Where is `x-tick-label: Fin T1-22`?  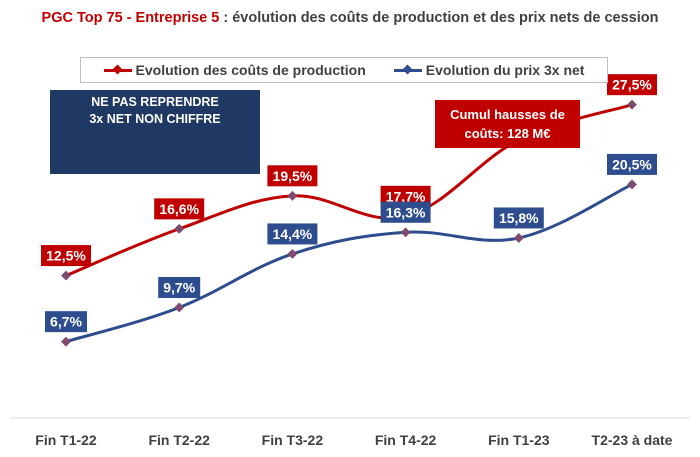
x-tick-label: Fin T1-22 is located at coordinates (66, 440).